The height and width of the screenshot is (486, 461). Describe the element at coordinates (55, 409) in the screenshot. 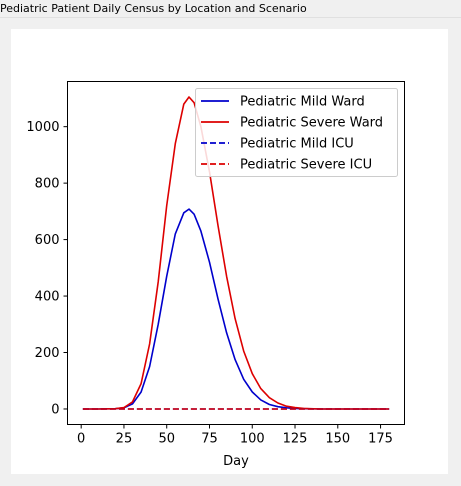

I see `y-tick-label: 0` at that location.